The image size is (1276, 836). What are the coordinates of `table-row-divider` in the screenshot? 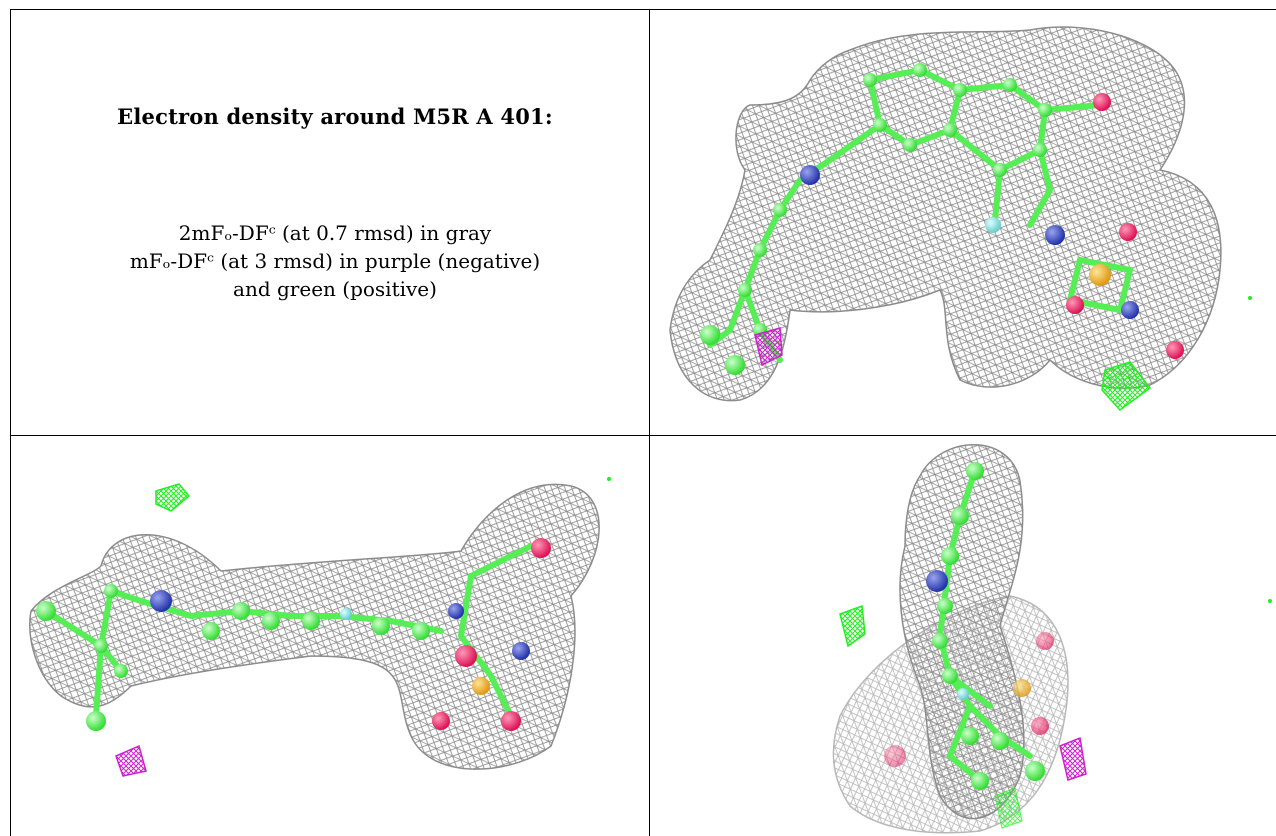 It's located at (643, 435).